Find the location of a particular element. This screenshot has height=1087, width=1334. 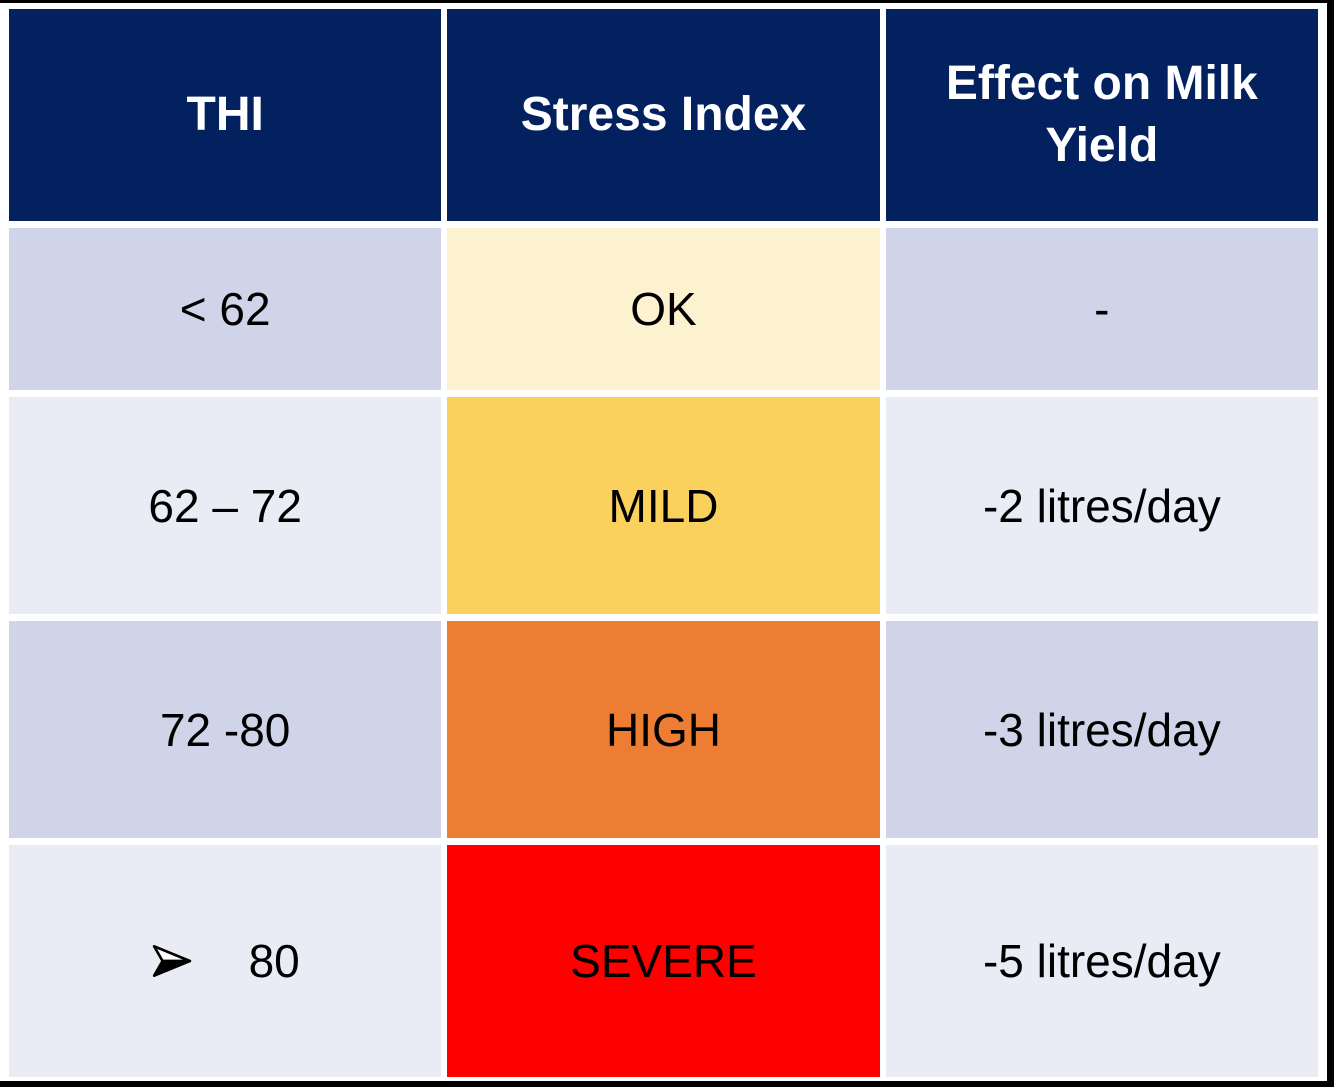

header-cell-thi: THI is located at coordinates (225, 115).